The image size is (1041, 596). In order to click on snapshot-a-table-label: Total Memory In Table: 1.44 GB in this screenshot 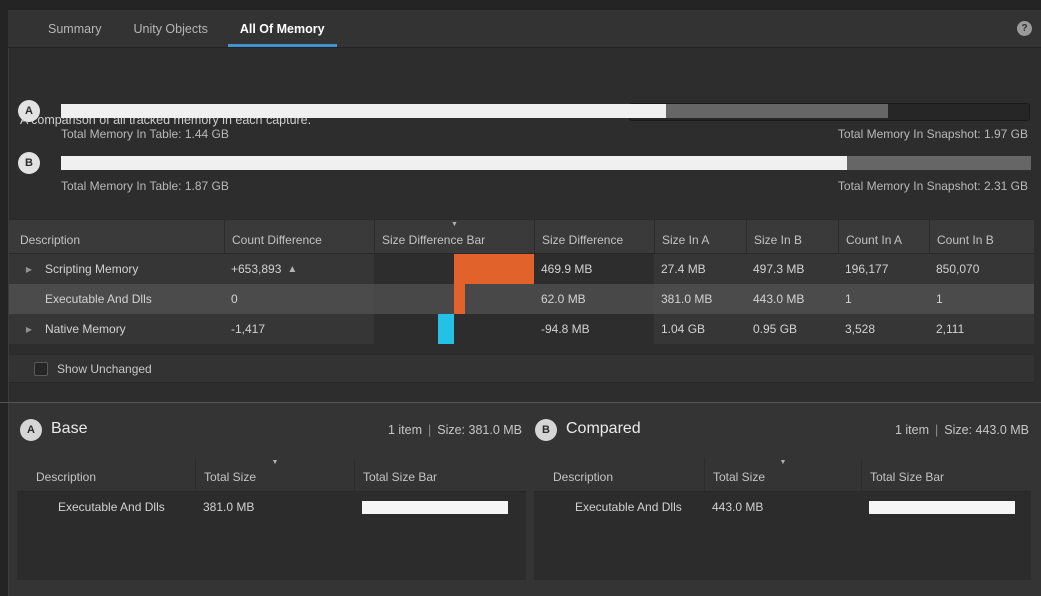, I will do `click(145, 134)`.